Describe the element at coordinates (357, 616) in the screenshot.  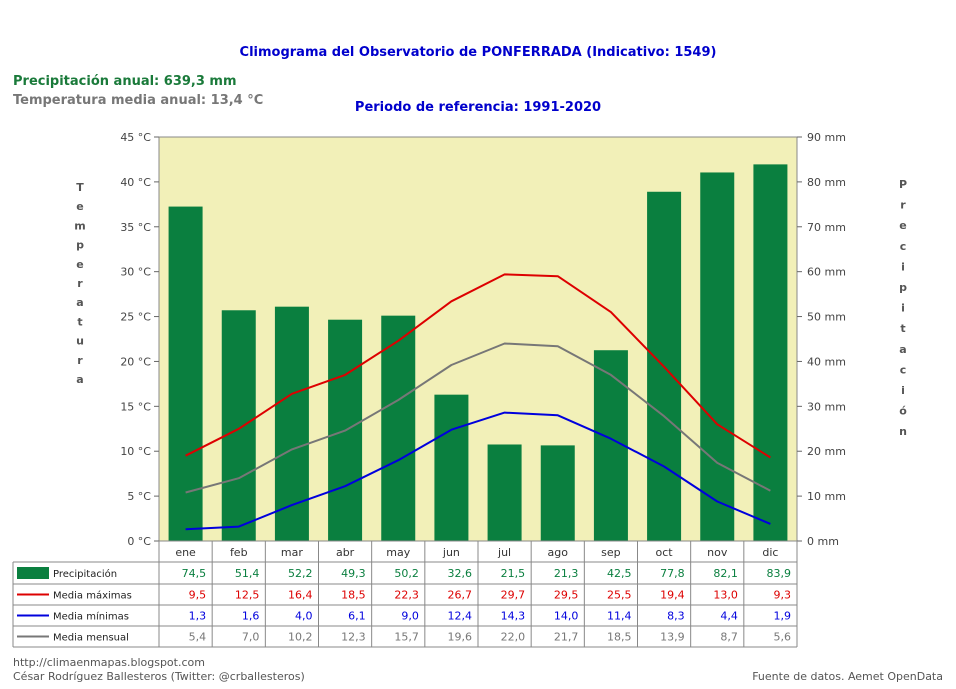
I see `data-label: 6,1` at that location.